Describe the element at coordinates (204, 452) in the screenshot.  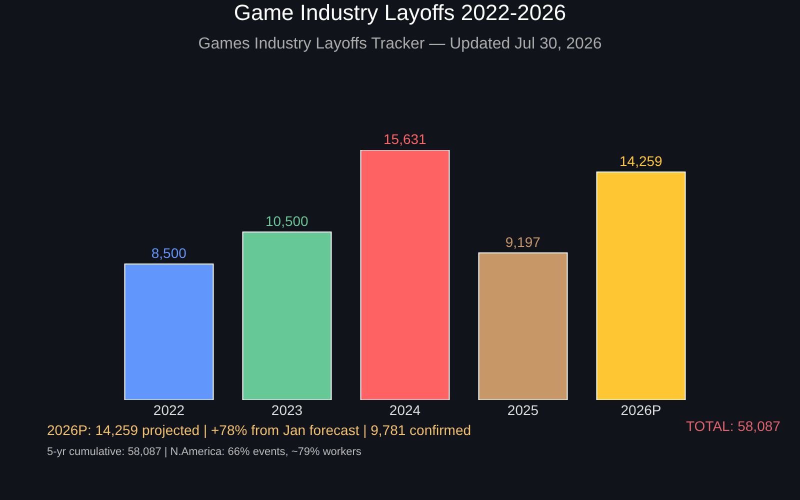
I see `text: 5-yr cumulative: 58,087 | N.America: 66% events, ~79% workers` at that location.